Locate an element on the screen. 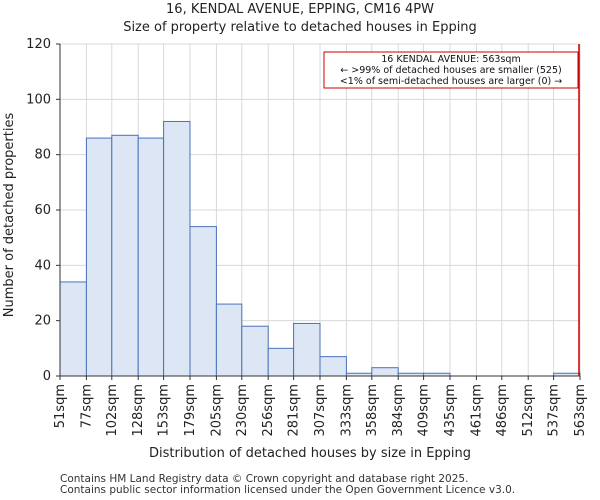  y-tick-label: 120 is located at coordinates (38, 44).